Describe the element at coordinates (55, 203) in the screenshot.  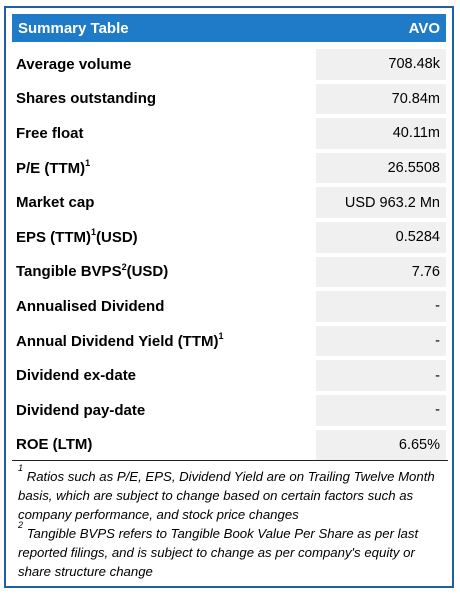
I see `row-label: Market cap` at that location.